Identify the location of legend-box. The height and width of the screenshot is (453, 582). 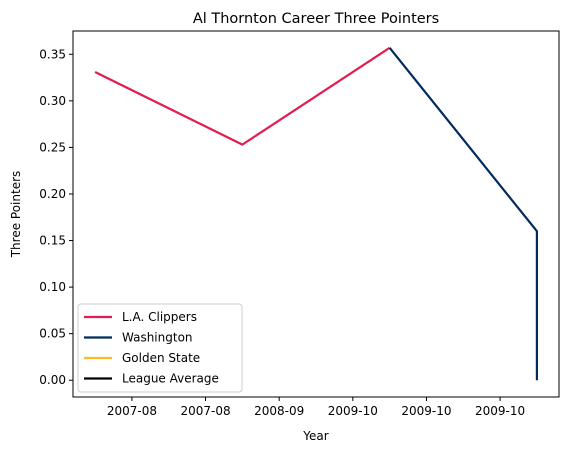
(160, 348).